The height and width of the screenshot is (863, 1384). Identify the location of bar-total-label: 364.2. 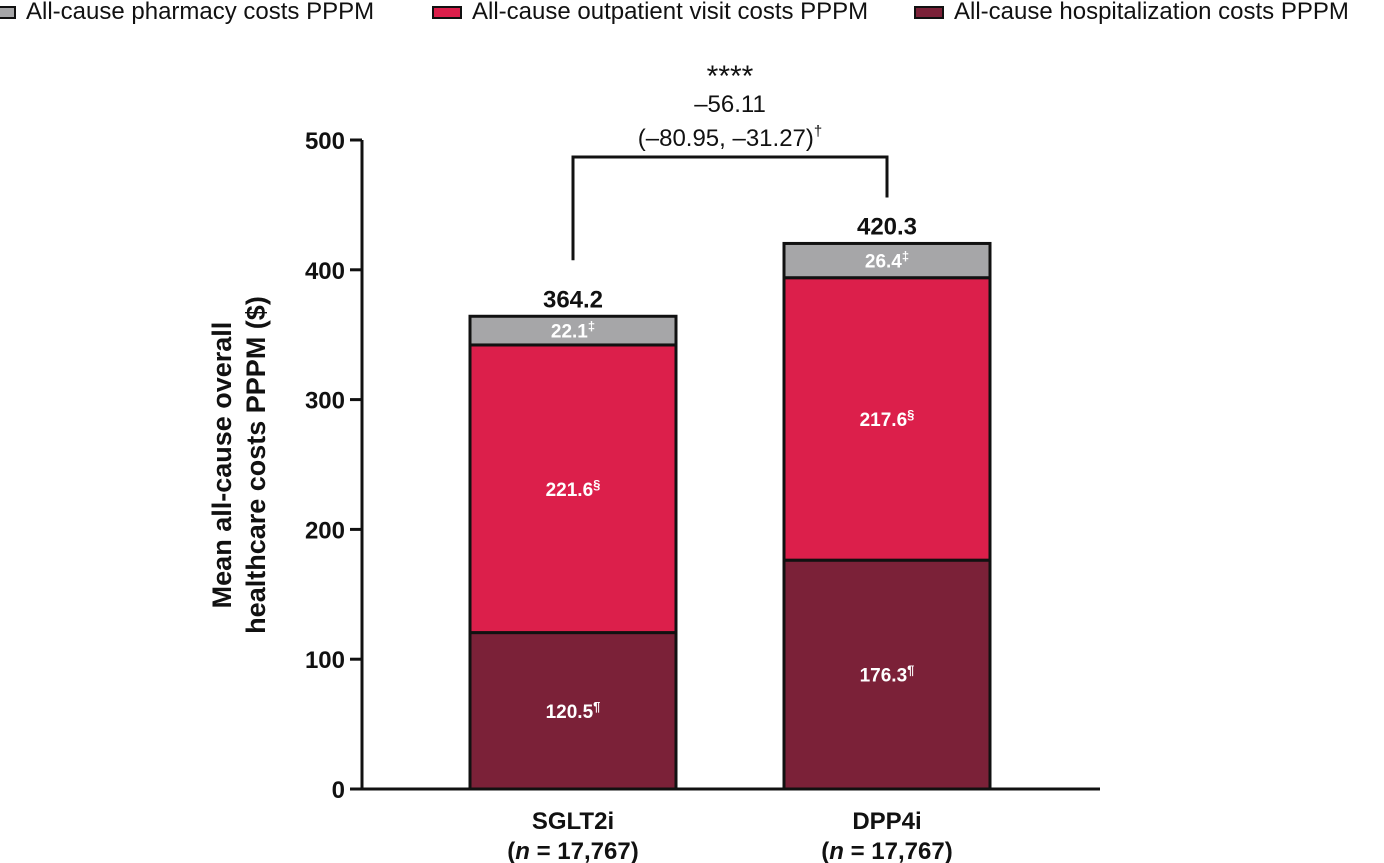
(573, 299).